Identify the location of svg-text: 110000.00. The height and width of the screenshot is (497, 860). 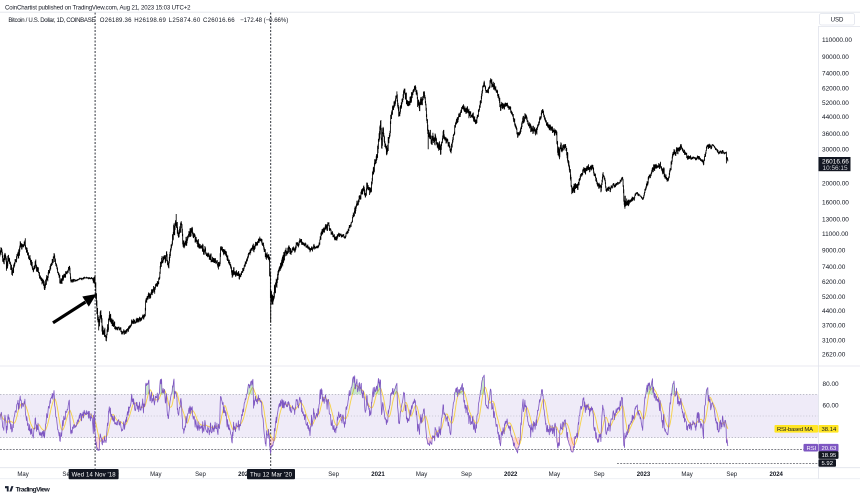
(837, 40).